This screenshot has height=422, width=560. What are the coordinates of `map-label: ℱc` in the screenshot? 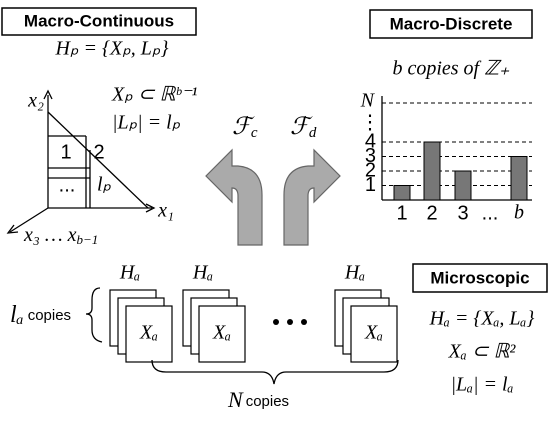 It's located at (245, 128).